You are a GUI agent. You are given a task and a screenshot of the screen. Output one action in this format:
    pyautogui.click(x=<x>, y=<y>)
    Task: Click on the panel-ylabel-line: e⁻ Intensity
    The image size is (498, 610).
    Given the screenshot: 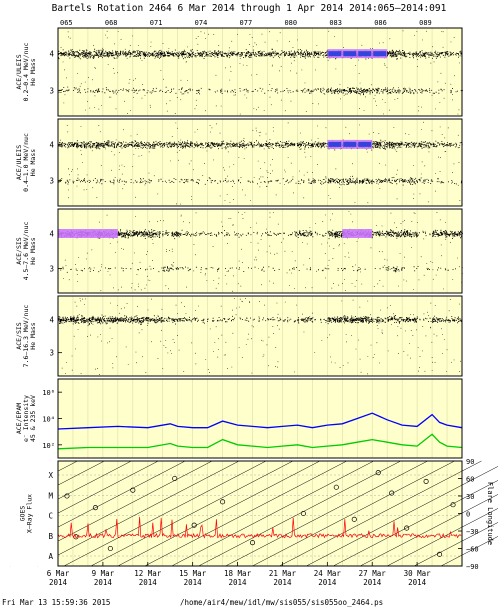 What is the action you would take?
    pyautogui.click(x=26, y=418)
    